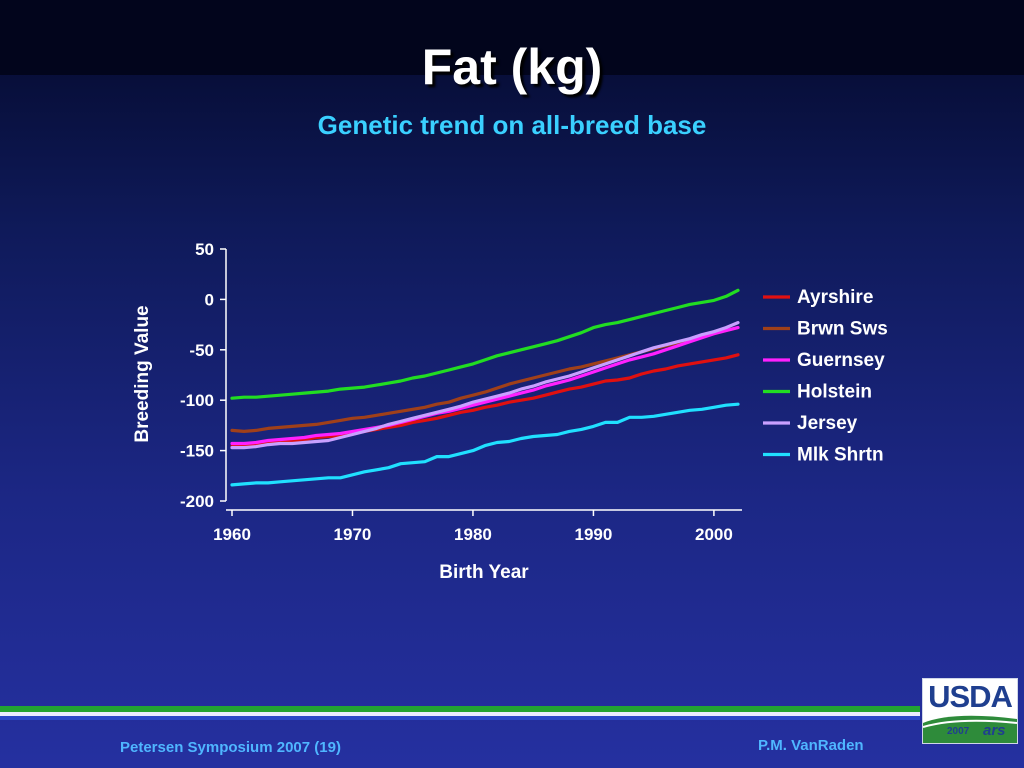 Image resolution: width=1024 pixels, height=768 pixels. Describe the element at coordinates (485, 344) in the screenshot. I see `series-line-holstein` at that location.